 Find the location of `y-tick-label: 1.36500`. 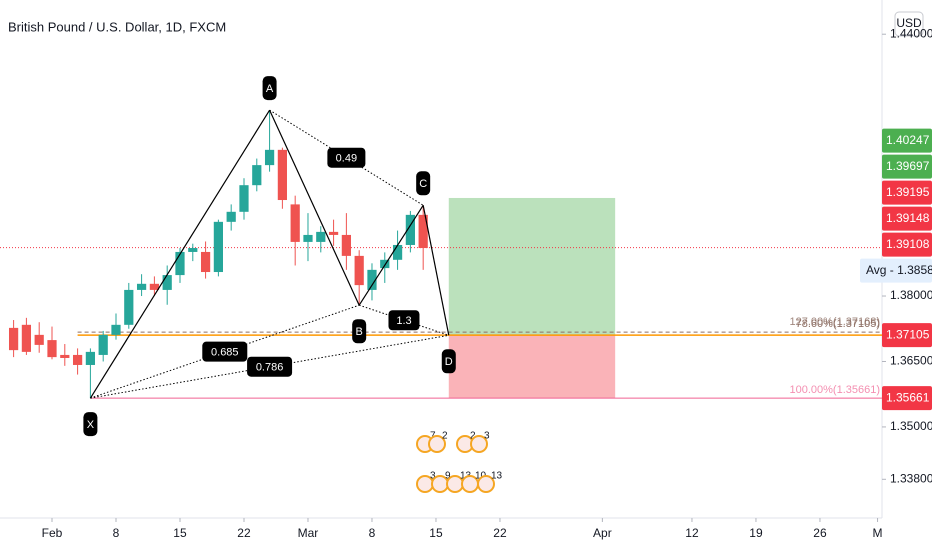

y-tick-label: 1.36500 is located at coordinates (911, 361).